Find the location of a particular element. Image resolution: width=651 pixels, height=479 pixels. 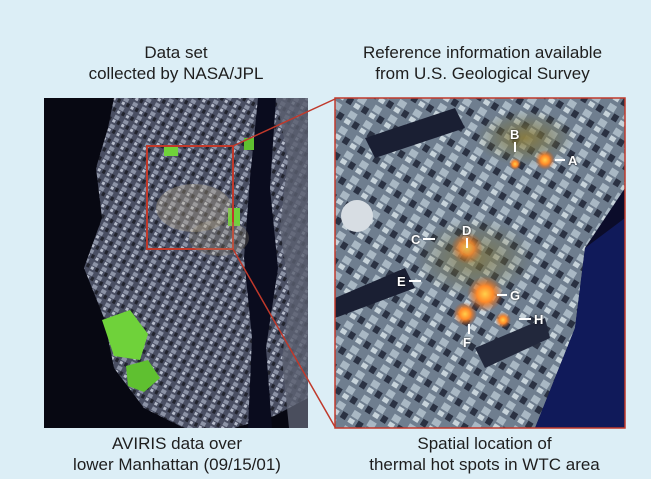

hotspot-label-g: G is located at coordinates (515, 295).